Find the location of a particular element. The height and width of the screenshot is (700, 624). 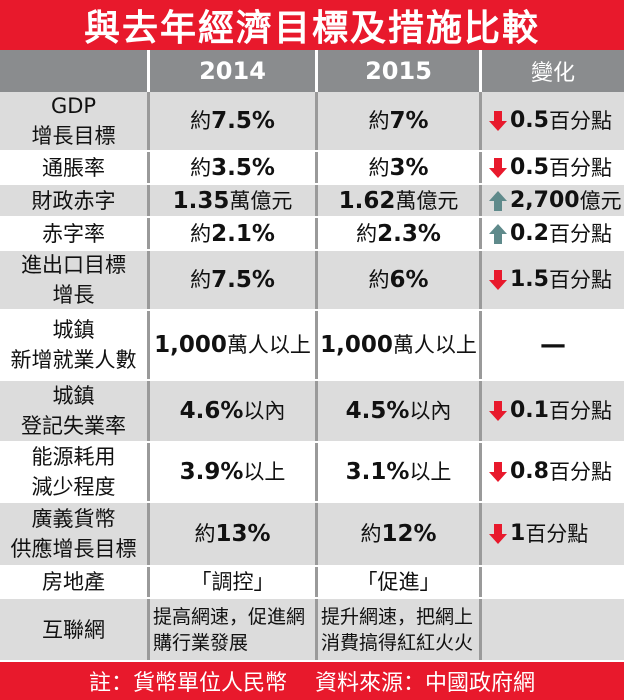

value-2015: 1,000 萬人以上 is located at coordinates (400, 345).